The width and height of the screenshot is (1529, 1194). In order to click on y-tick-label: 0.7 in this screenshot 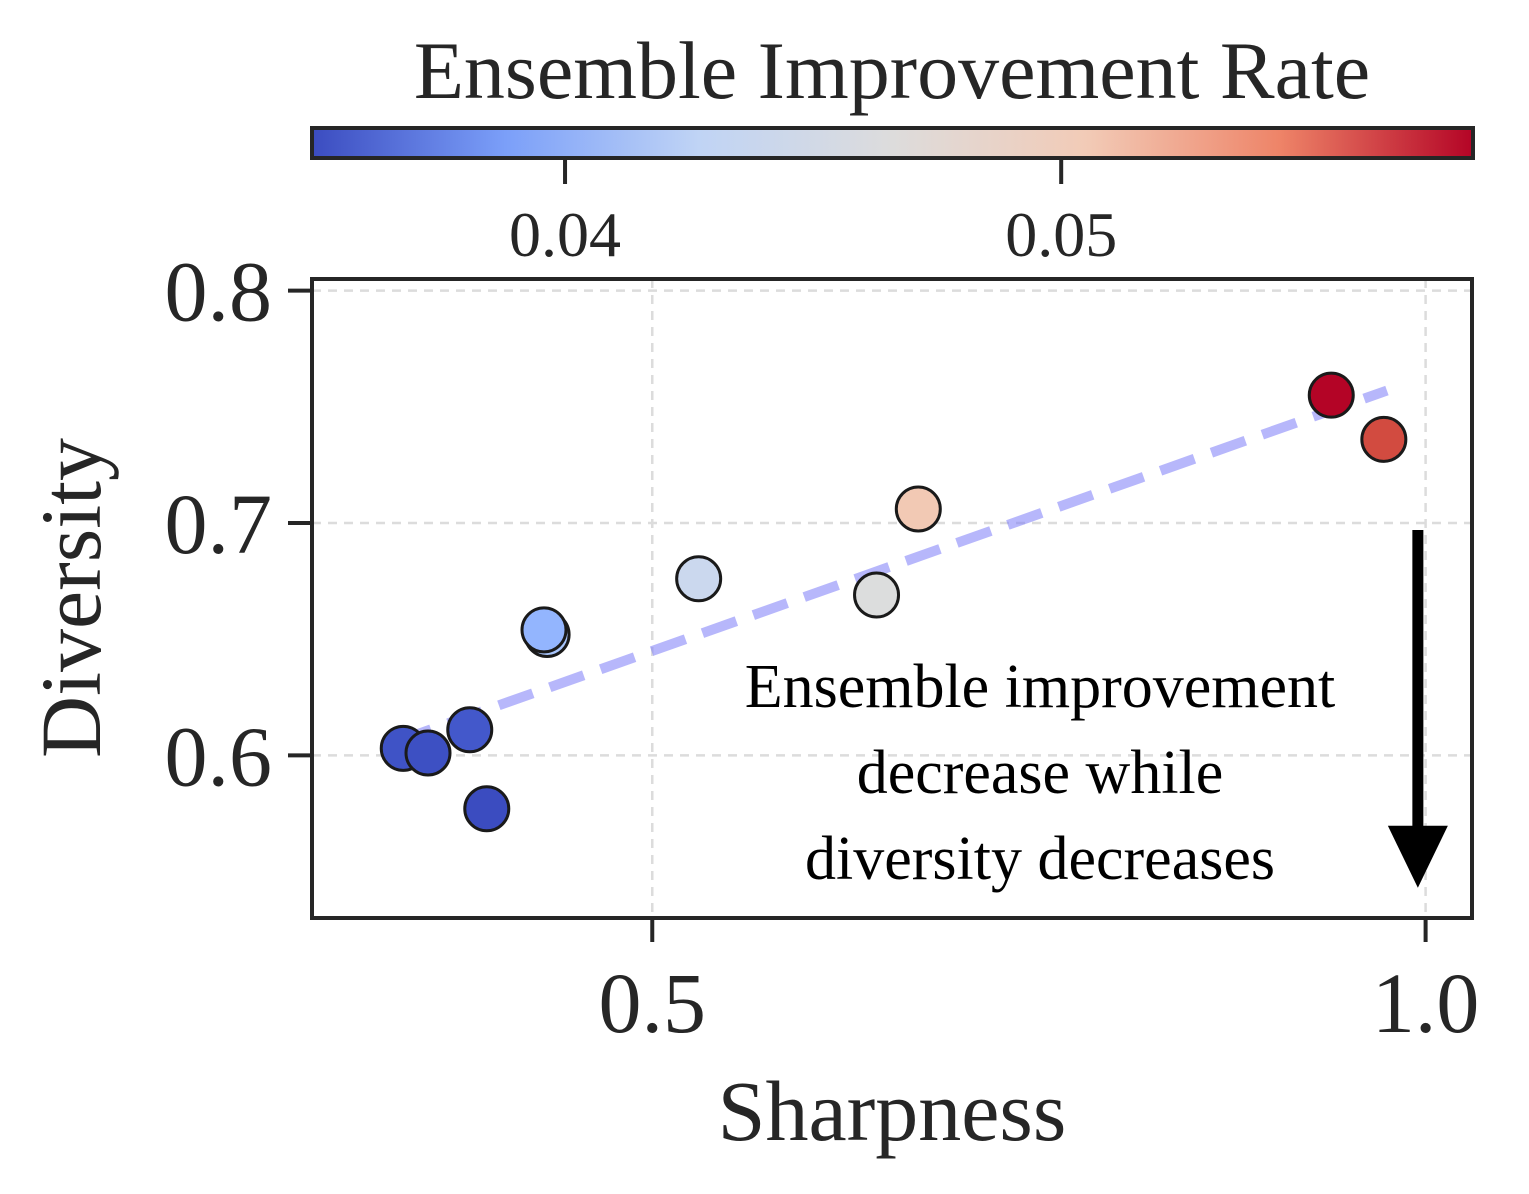, I will do `click(219, 524)`.